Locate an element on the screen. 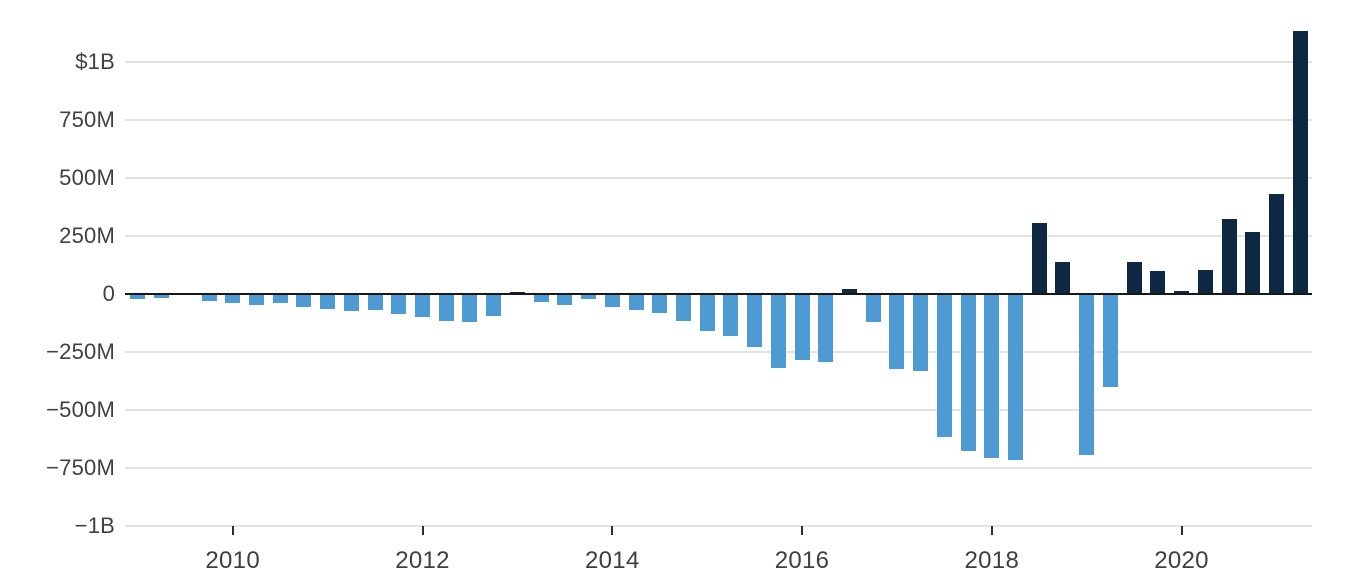 Image resolution: width=1347 pixels, height=585 pixels. bar-q3-2010 is located at coordinates (280, 298).